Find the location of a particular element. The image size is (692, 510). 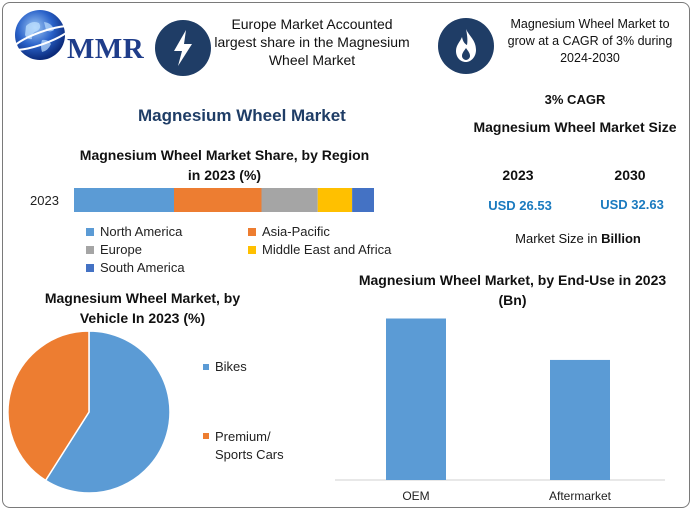

legend-europe: Europe is located at coordinates (114, 249).